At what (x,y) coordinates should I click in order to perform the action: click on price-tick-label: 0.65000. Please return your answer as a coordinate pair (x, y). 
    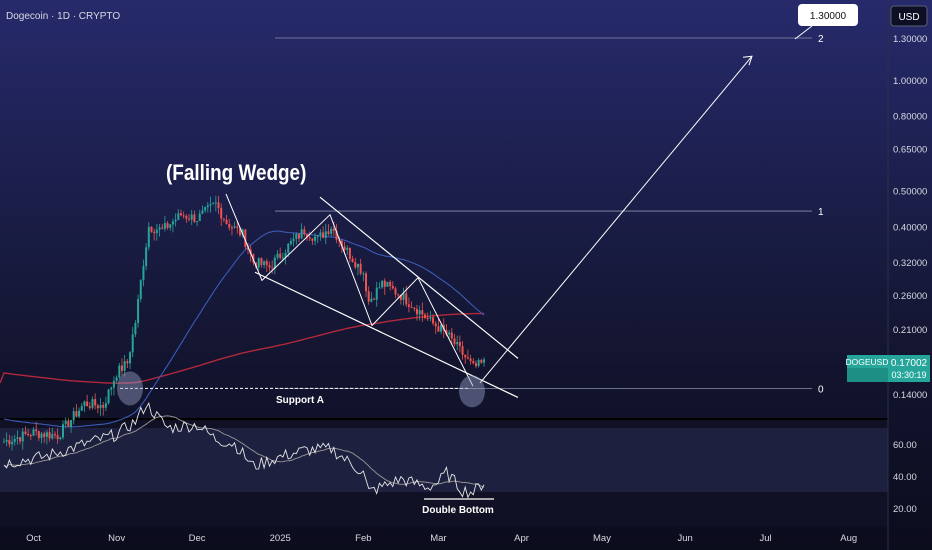
    Looking at the image, I should click on (910, 150).